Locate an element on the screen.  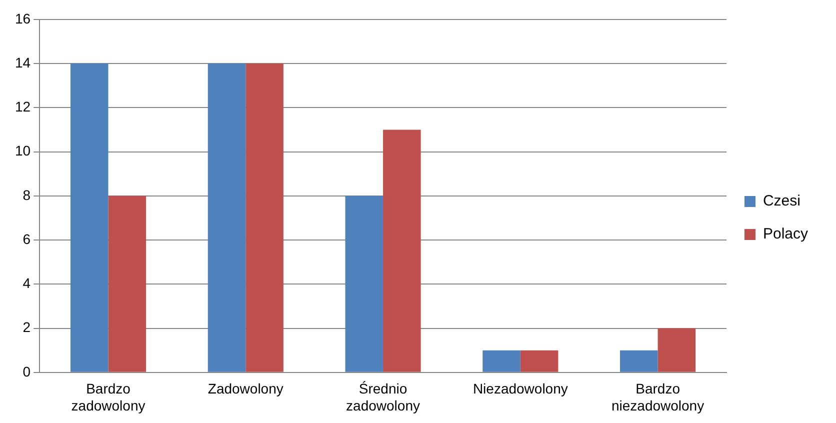
y-tick-label: 10 is located at coordinates (22, 150).